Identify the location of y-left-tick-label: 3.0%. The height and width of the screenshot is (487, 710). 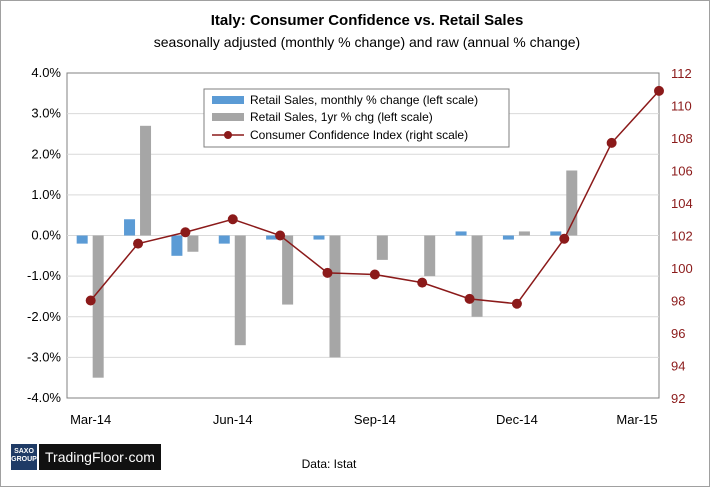
(46, 113).